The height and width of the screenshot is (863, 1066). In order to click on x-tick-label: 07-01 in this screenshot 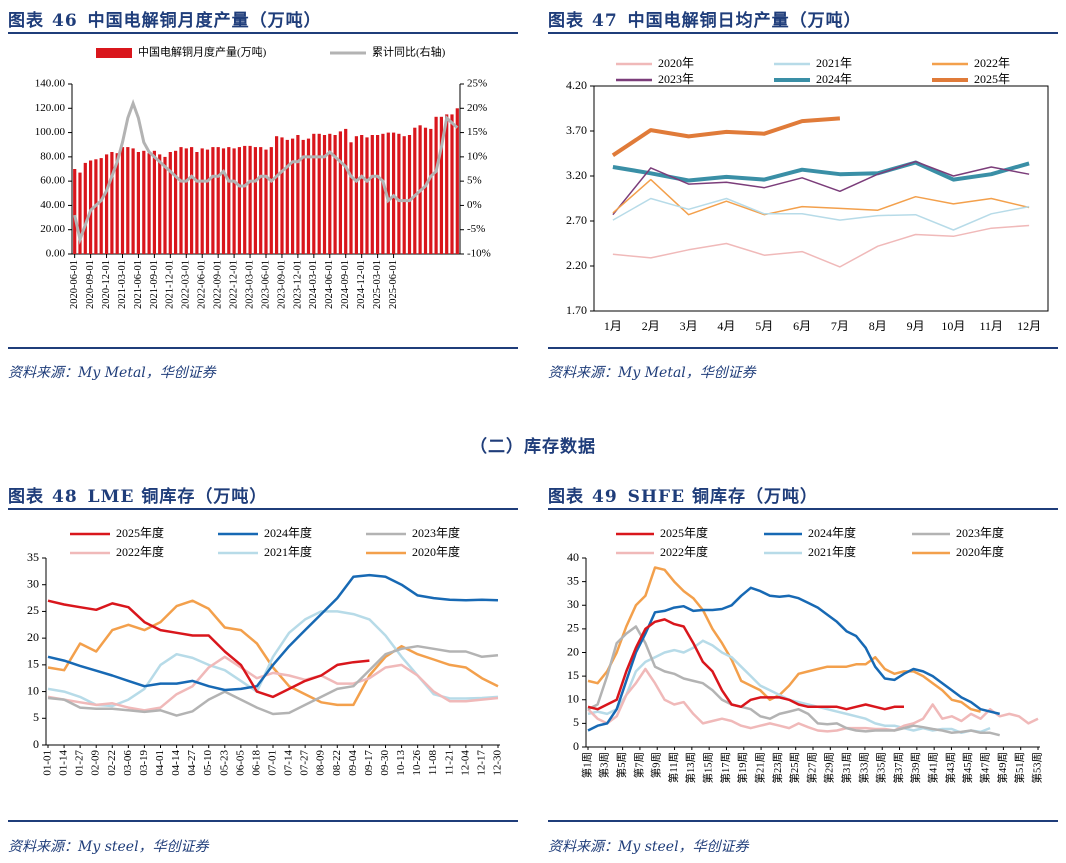, I will do `click(273, 763)`.